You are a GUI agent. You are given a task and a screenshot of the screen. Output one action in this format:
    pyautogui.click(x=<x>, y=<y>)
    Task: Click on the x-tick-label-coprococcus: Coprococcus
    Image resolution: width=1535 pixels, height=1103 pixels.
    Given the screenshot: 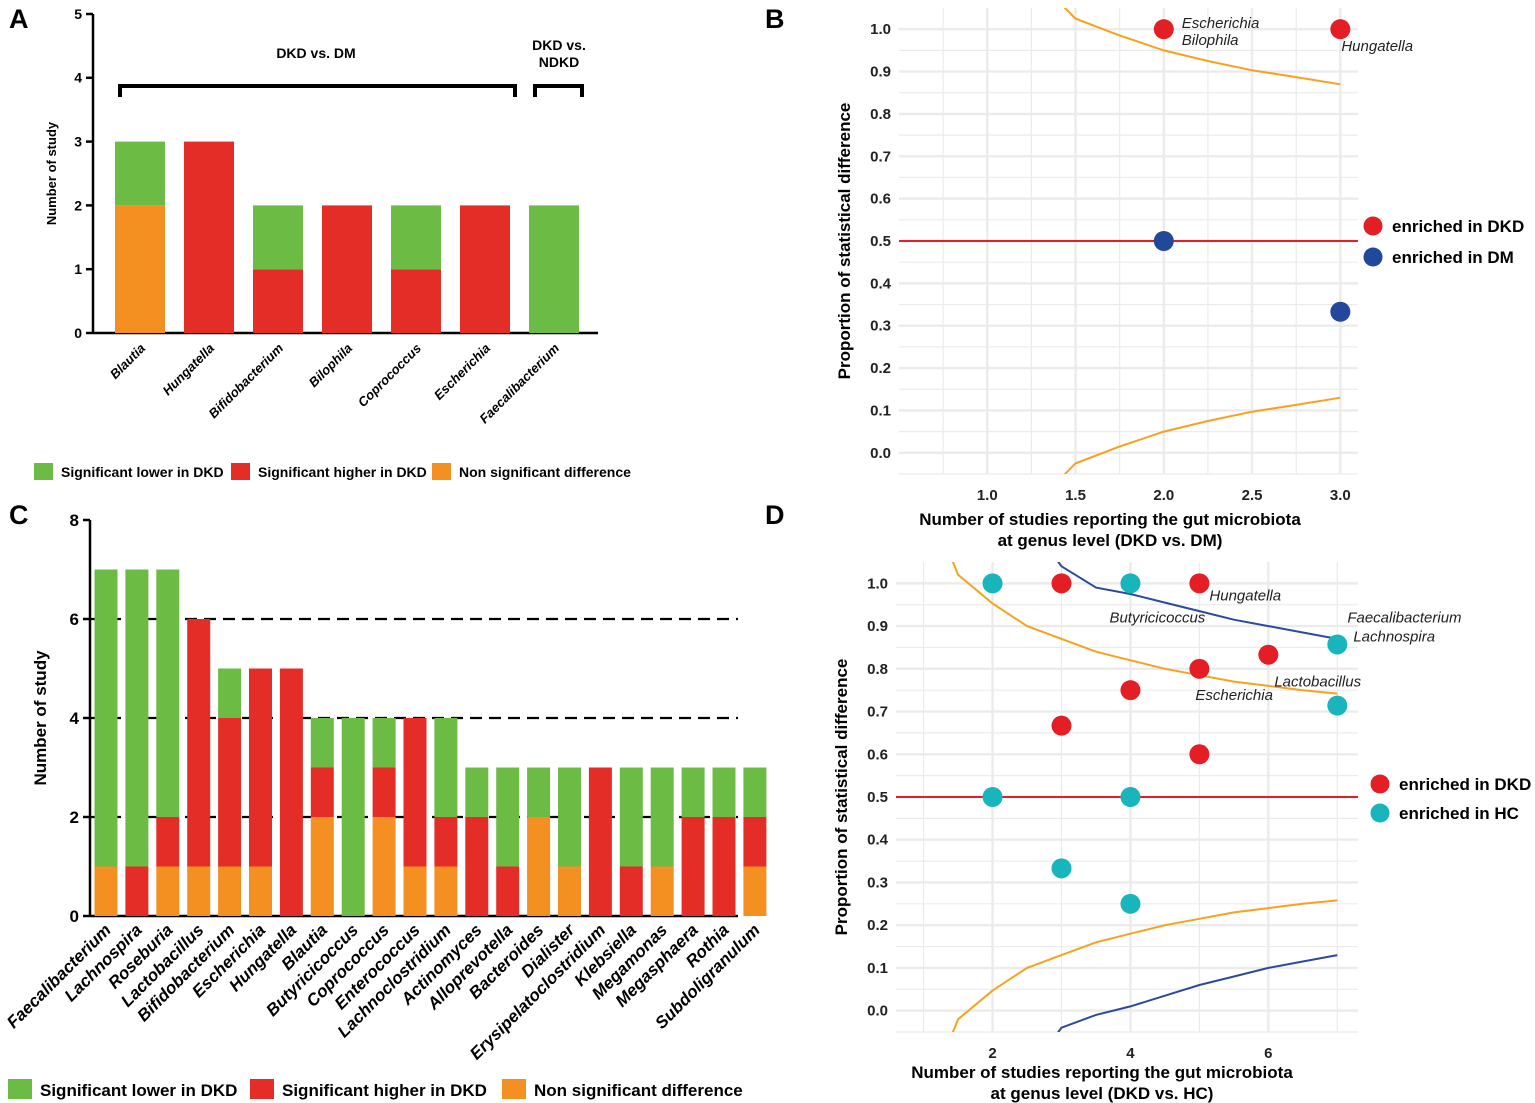 What is the action you would take?
    pyautogui.click(x=389, y=375)
    